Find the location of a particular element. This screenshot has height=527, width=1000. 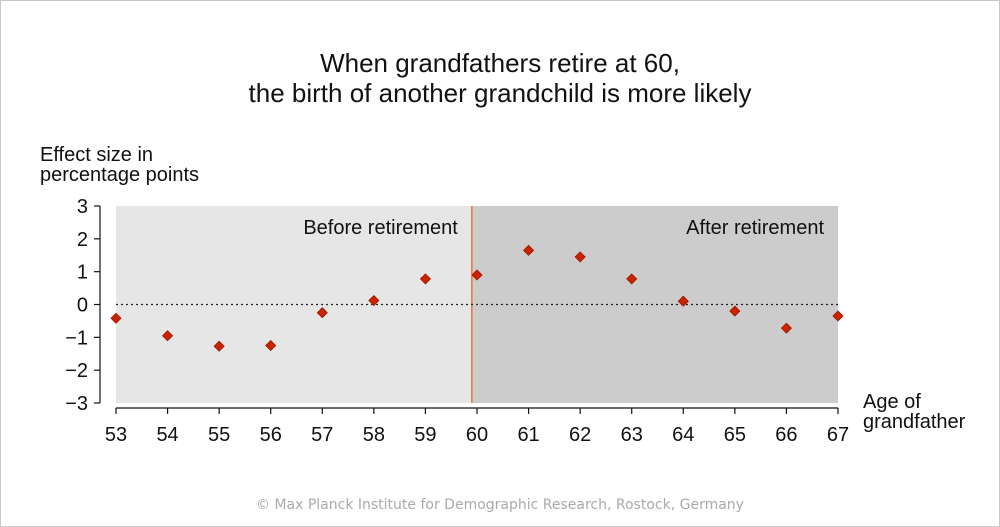

x-tick-label: 58 is located at coordinates (374, 435).